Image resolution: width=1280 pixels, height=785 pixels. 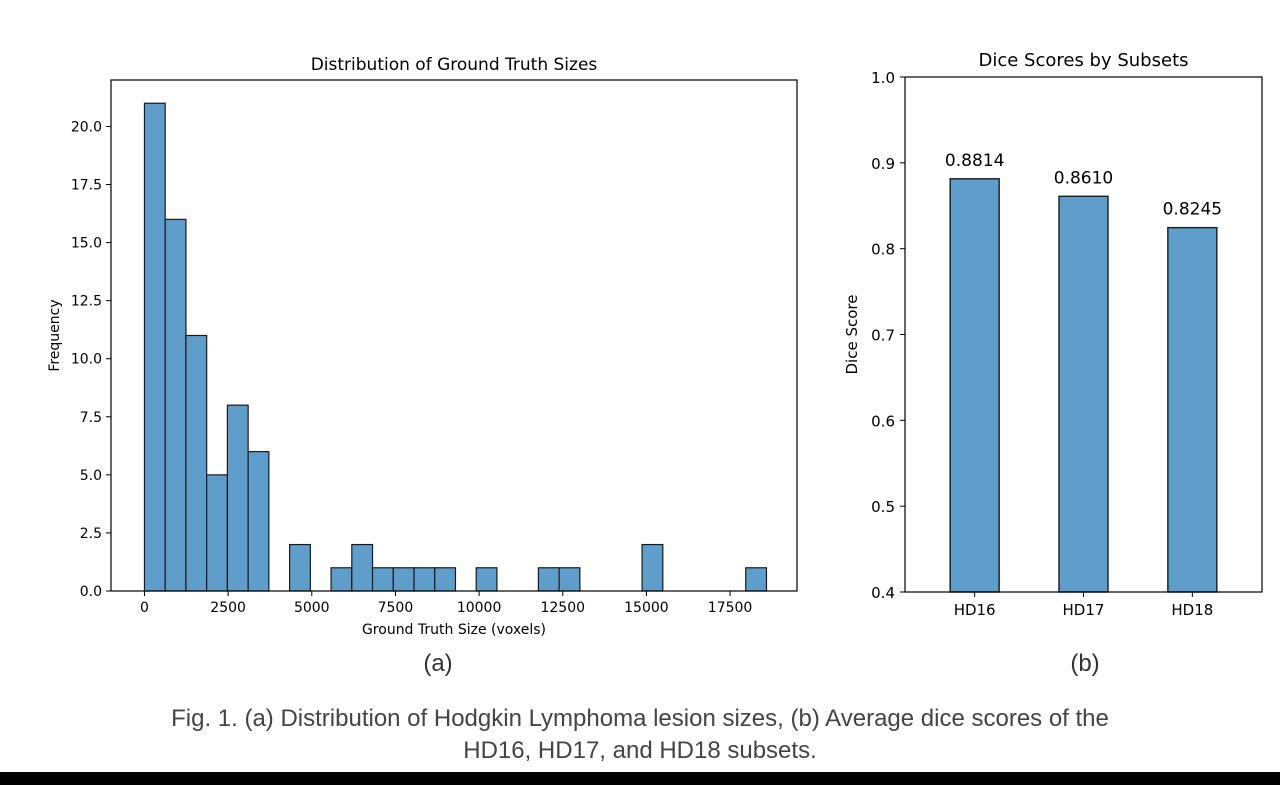 I want to click on y-tick-label: 1.0, so click(x=883, y=78).